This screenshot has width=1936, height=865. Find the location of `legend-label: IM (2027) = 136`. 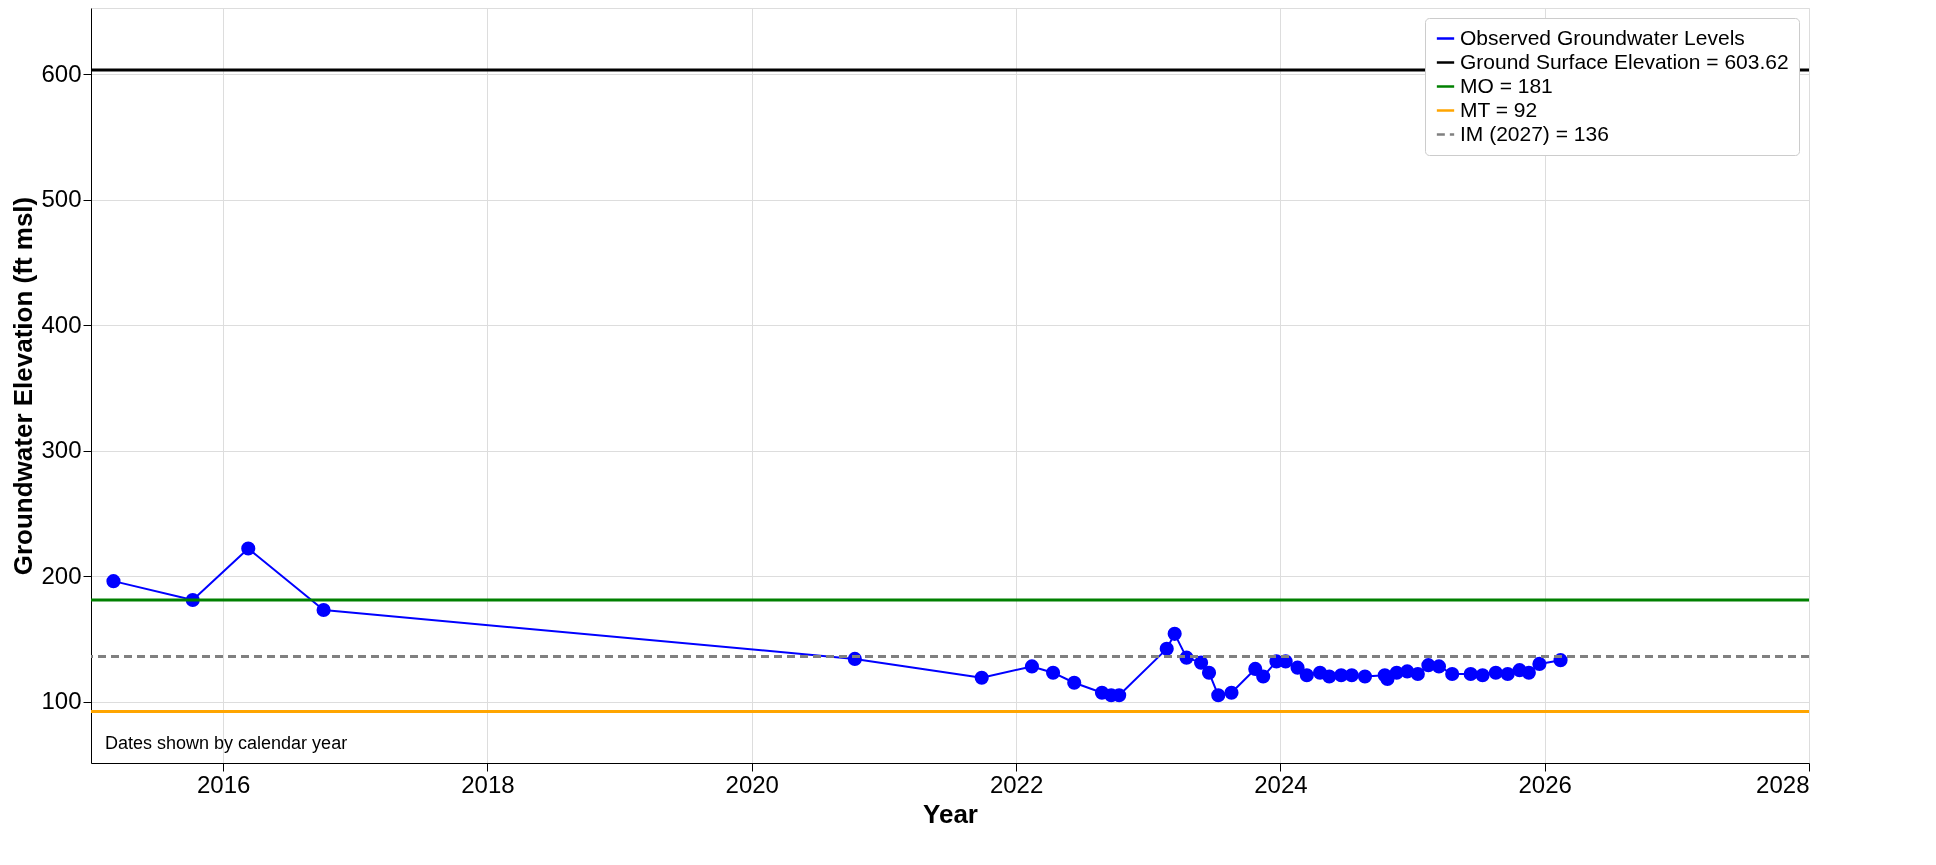

legend-label: IM (2027) = 136 is located at coordinates (1534, 133).